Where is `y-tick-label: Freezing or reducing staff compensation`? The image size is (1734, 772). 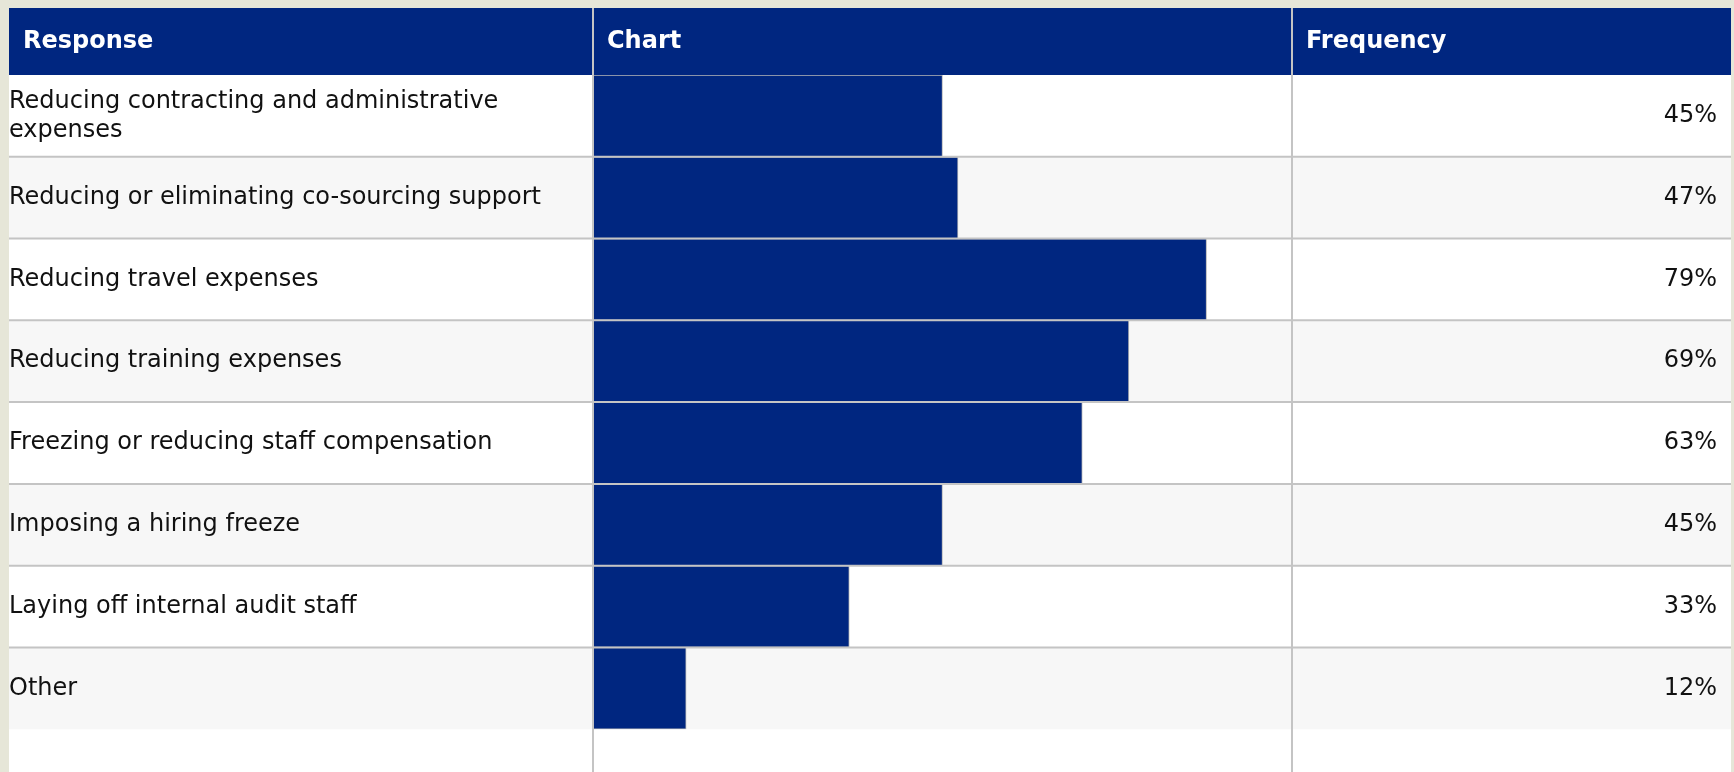
y-tick-label: Freezing or reducing staff compensation is located at coordinates (251, 441).